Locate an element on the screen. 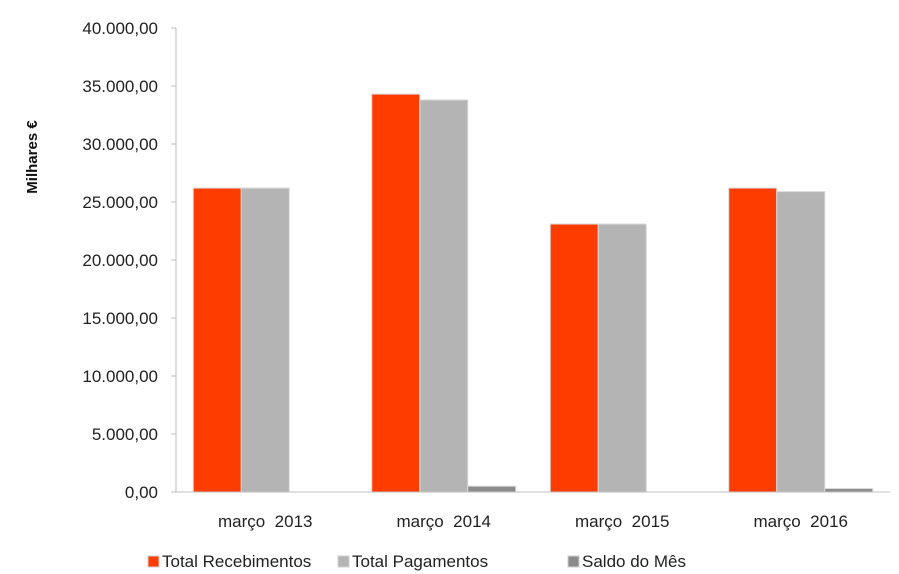 This screenshot has height=574, width=899. y-tick-label: 0,00 is located at coordinates (141, 492).